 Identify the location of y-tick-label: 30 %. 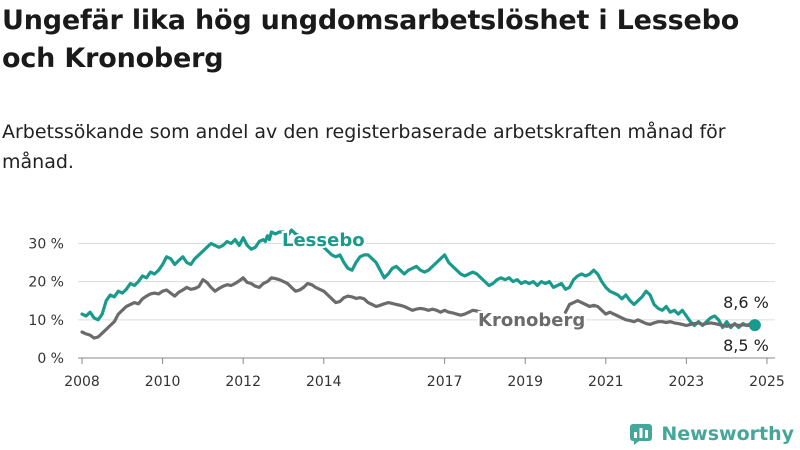
(46, 244).